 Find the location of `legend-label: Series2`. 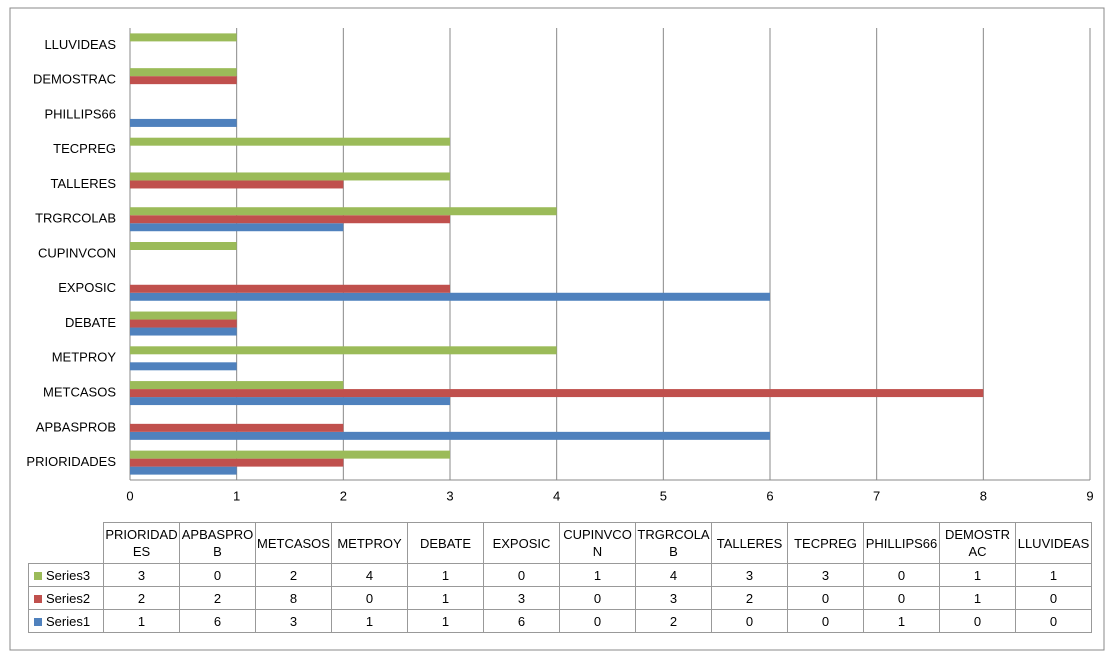

legend-label: Series2 is located at coordinates (68, 598).